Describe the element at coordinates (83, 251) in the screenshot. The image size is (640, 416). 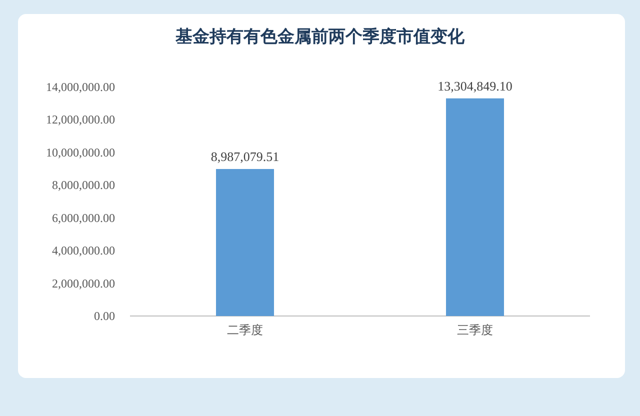
I see `ytick: 4,000,000.00` at that location.